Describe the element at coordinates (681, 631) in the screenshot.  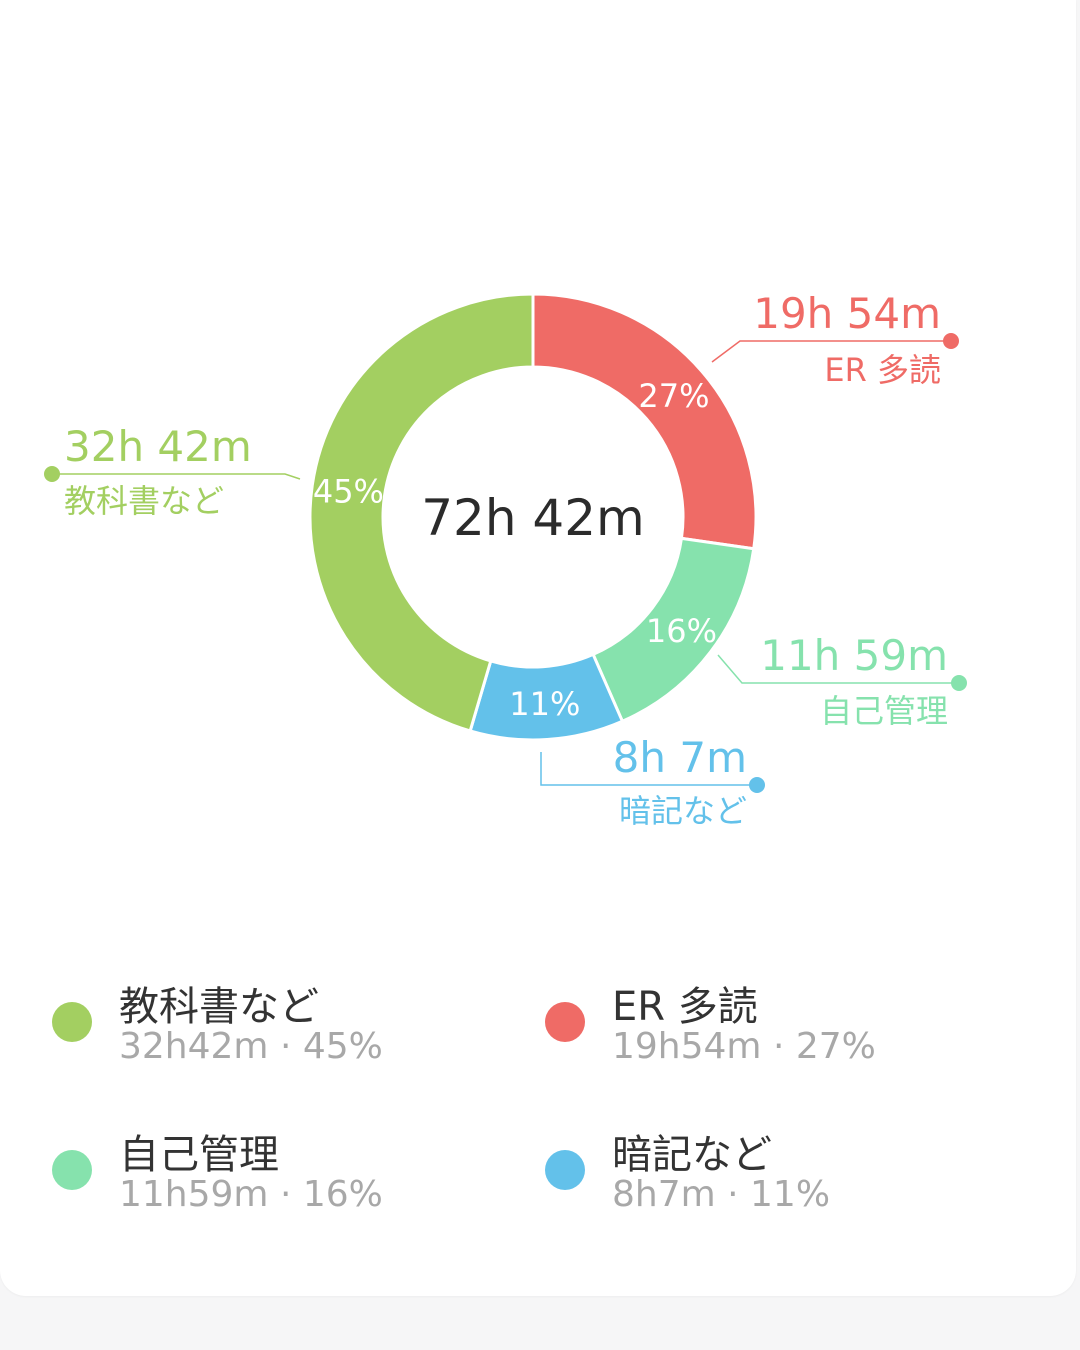
I see `slice-percent-label: 16%` at that location.